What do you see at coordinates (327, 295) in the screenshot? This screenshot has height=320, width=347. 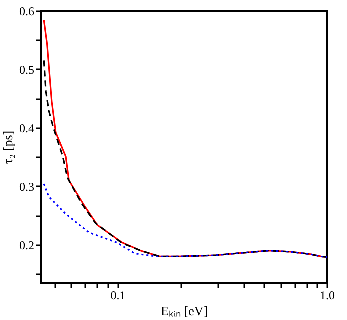 I see `x-tick-label: 1.0` at bounding box center [327, 295].